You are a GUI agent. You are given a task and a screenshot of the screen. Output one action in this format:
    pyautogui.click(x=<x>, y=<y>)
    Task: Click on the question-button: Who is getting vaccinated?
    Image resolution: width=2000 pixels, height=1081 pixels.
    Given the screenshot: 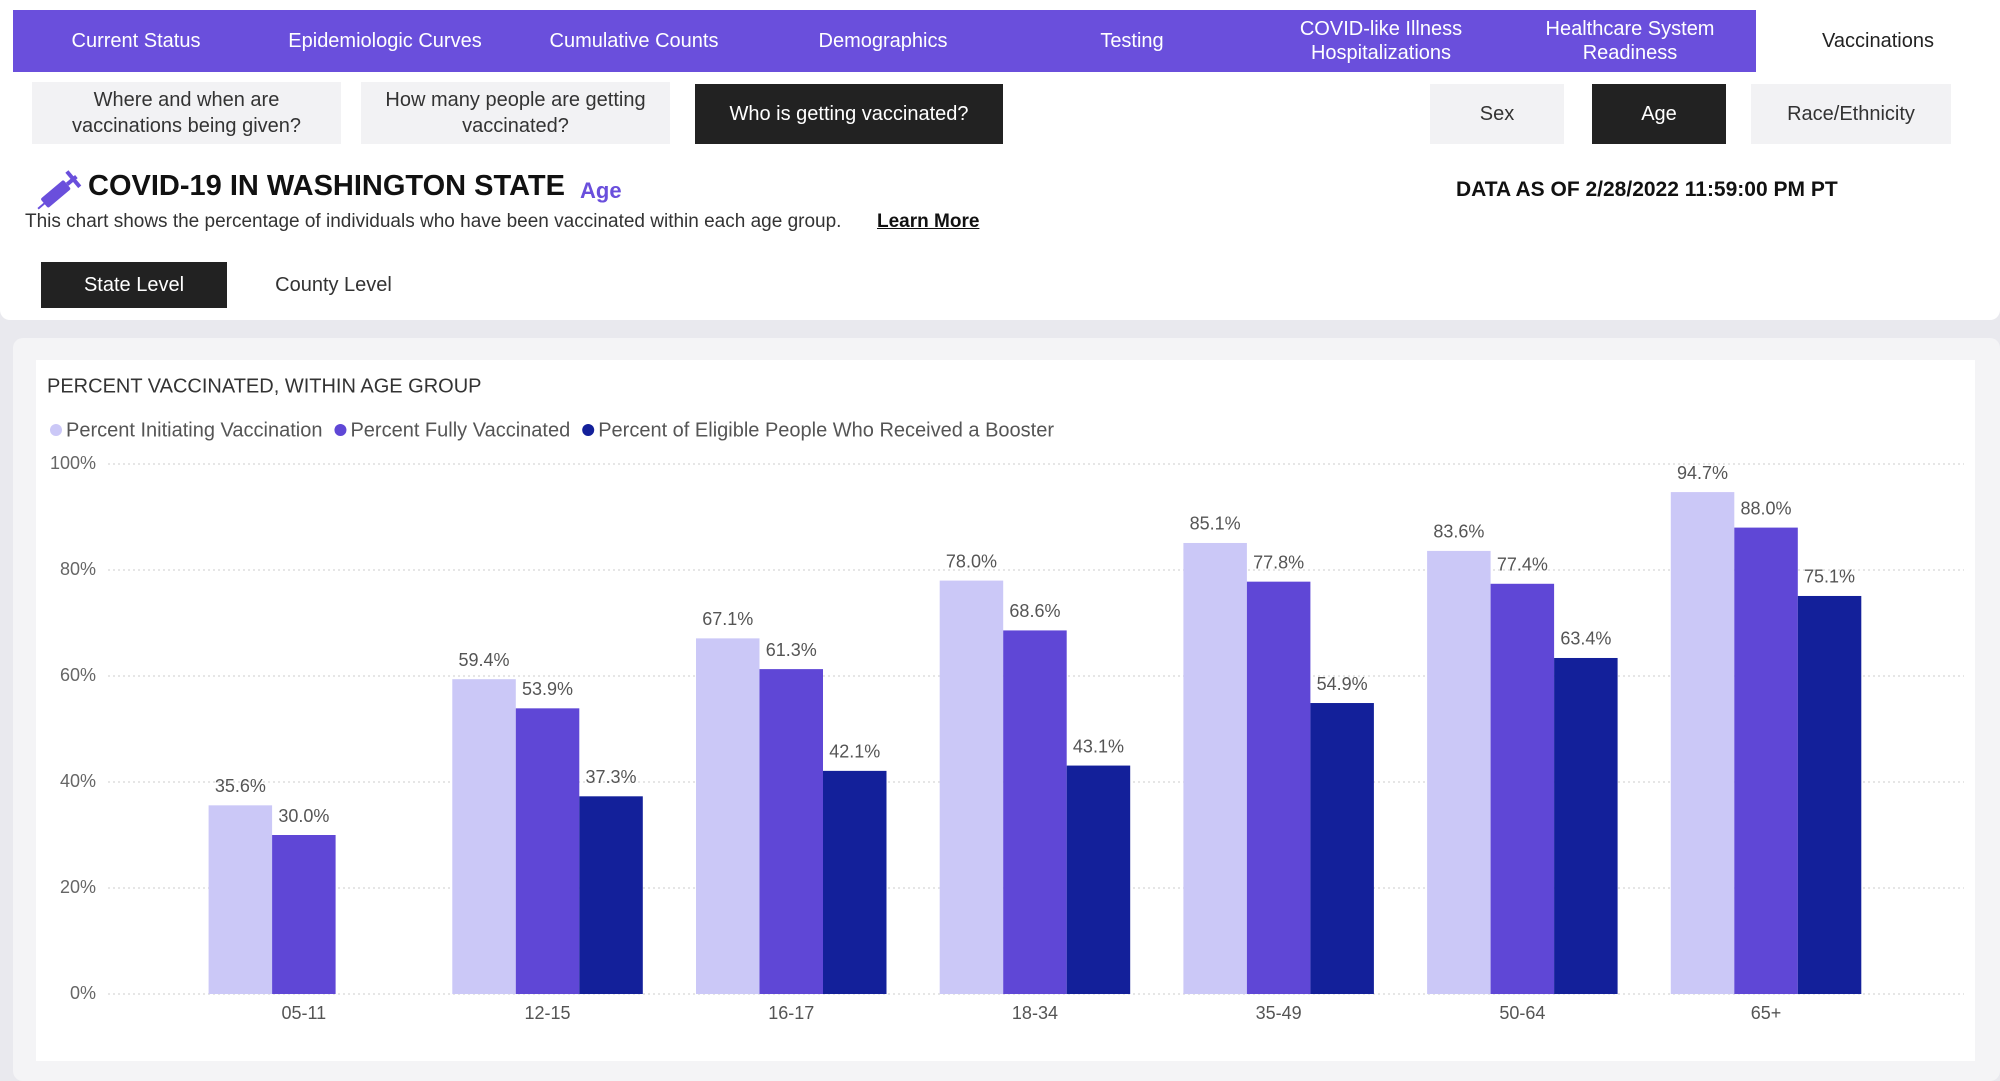 What is the action you would take?
    pyautogui.click(x=849, y=114)
    